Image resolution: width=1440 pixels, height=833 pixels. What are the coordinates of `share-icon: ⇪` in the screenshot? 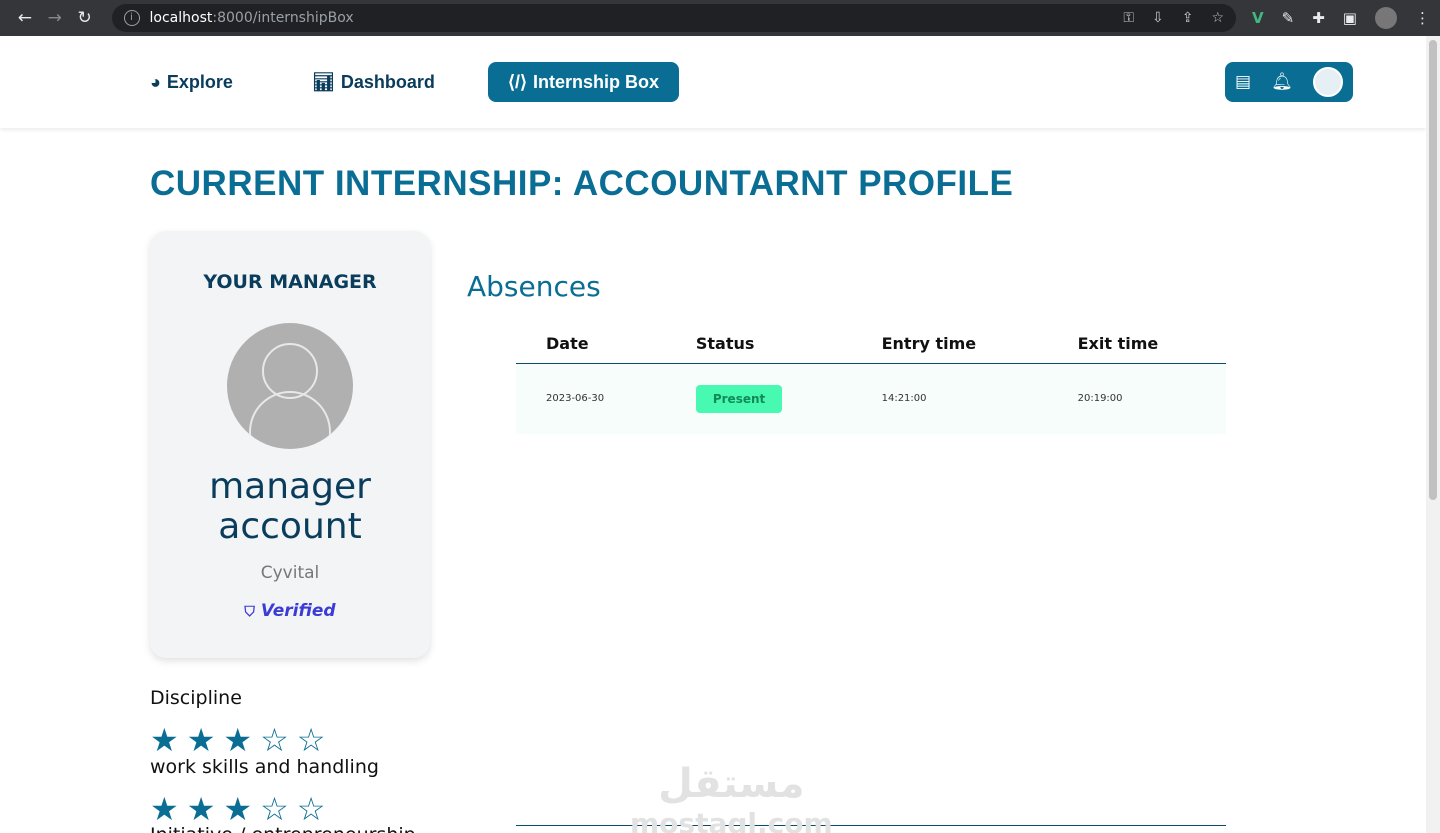 It's located at (1187, 18).